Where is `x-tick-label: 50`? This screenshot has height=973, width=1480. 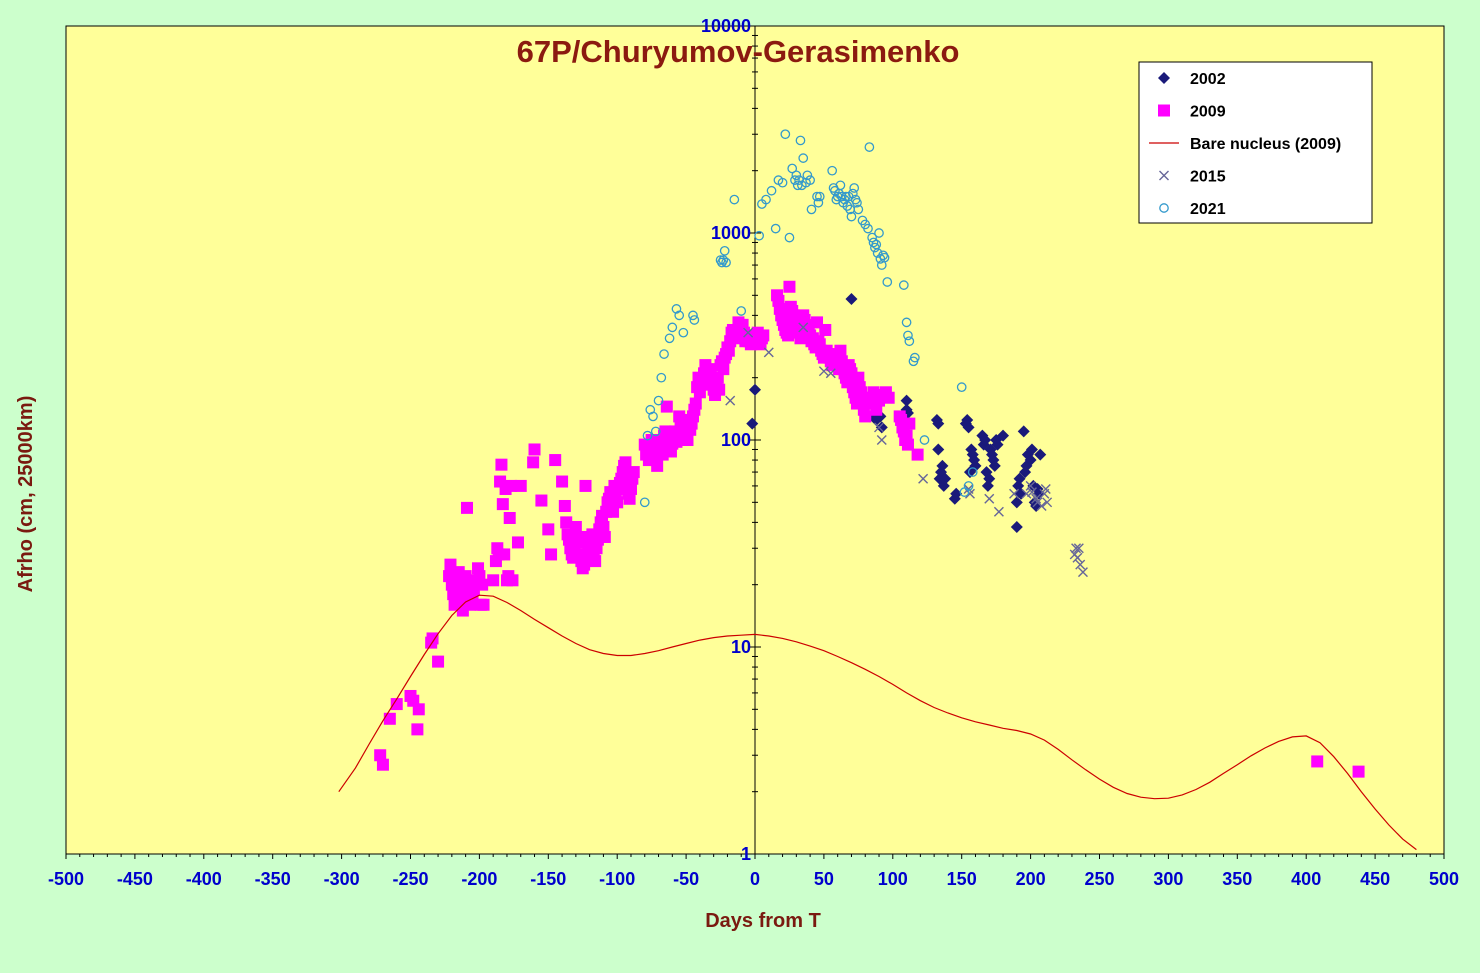
x-tick-label: 50 is located at coordinates (824, 879).